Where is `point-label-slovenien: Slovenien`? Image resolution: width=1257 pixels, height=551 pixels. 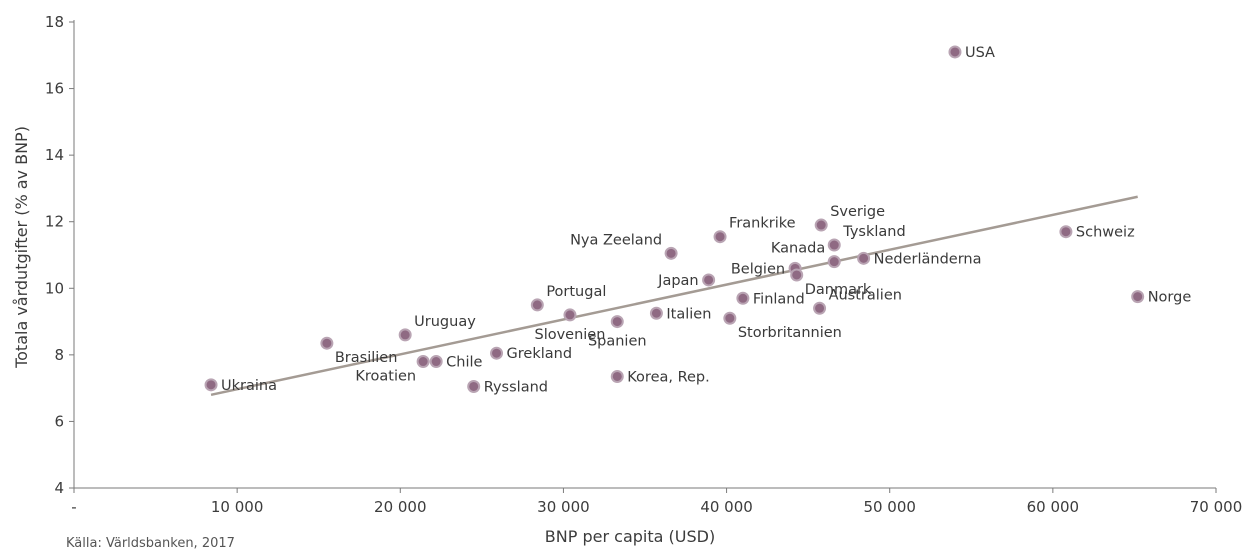 point-label-slovenien: Slovenien is located at coordinates (569, 335).